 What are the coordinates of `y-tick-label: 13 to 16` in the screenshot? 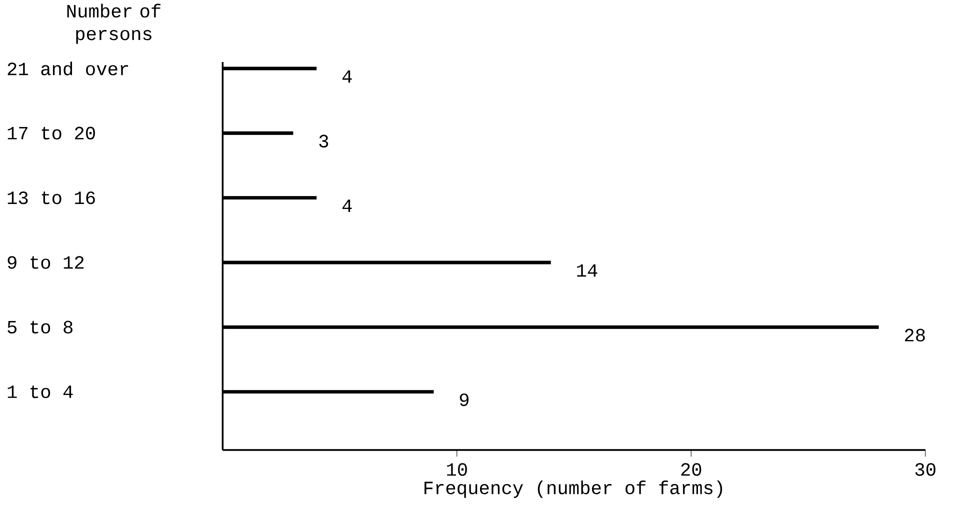 It's located at (51, 197).